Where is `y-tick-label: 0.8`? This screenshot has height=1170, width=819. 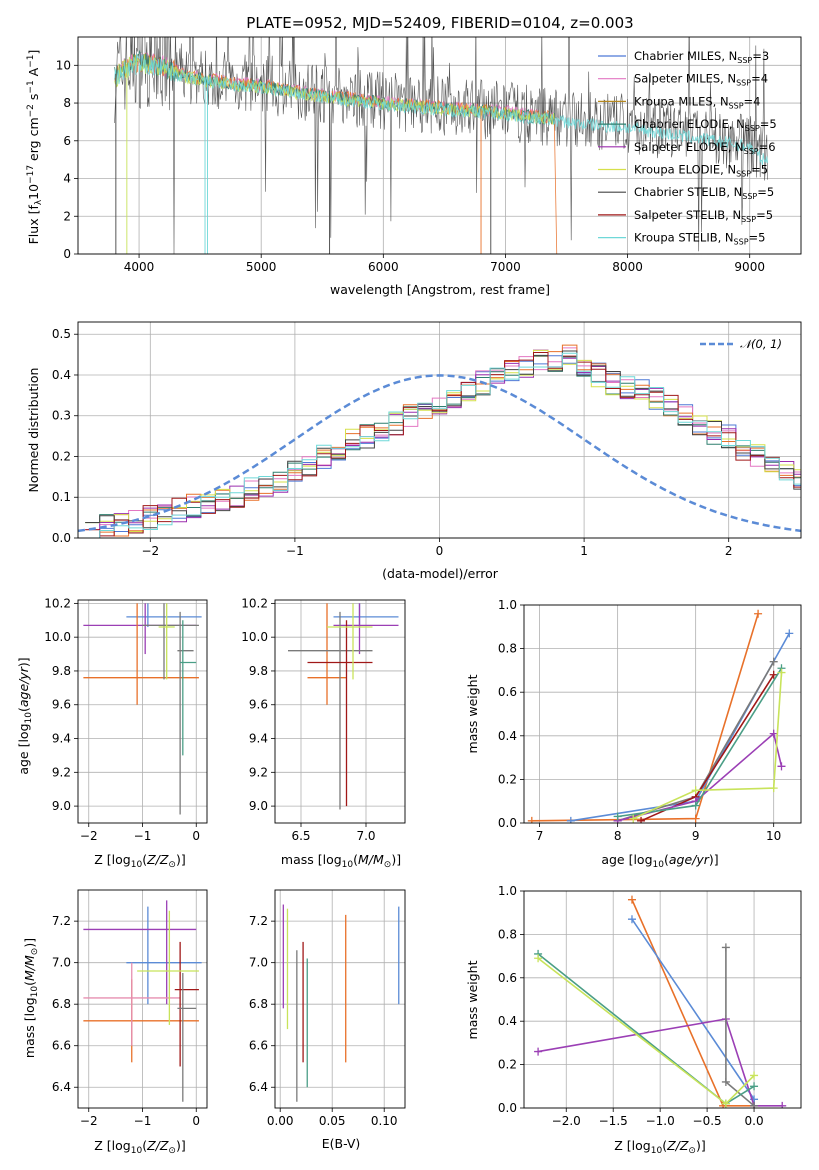 y-tick-label: 0.8 is located at coordinates (507, 934).